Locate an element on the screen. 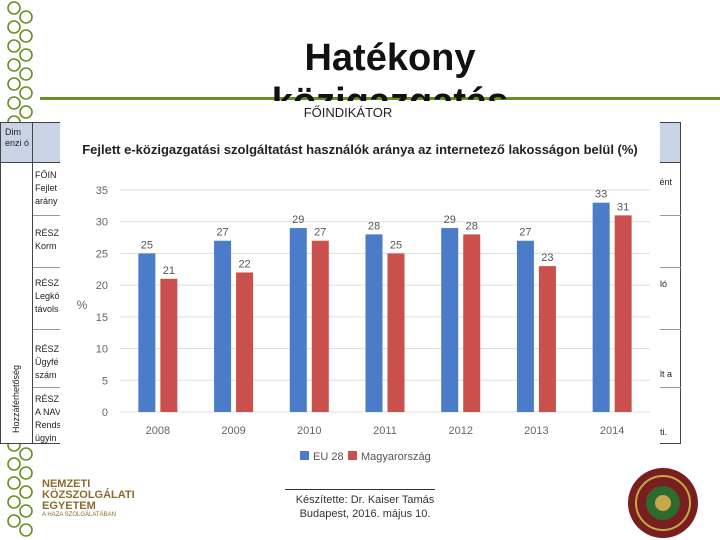  table-row: RÉSZ Korm is located at coordinates (47, 240).